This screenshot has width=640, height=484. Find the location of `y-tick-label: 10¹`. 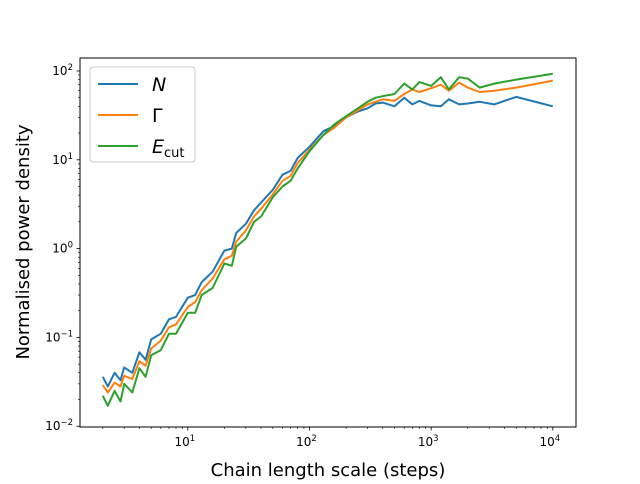

y-tick-label: 10¹ is located at coordinates (62, 159).